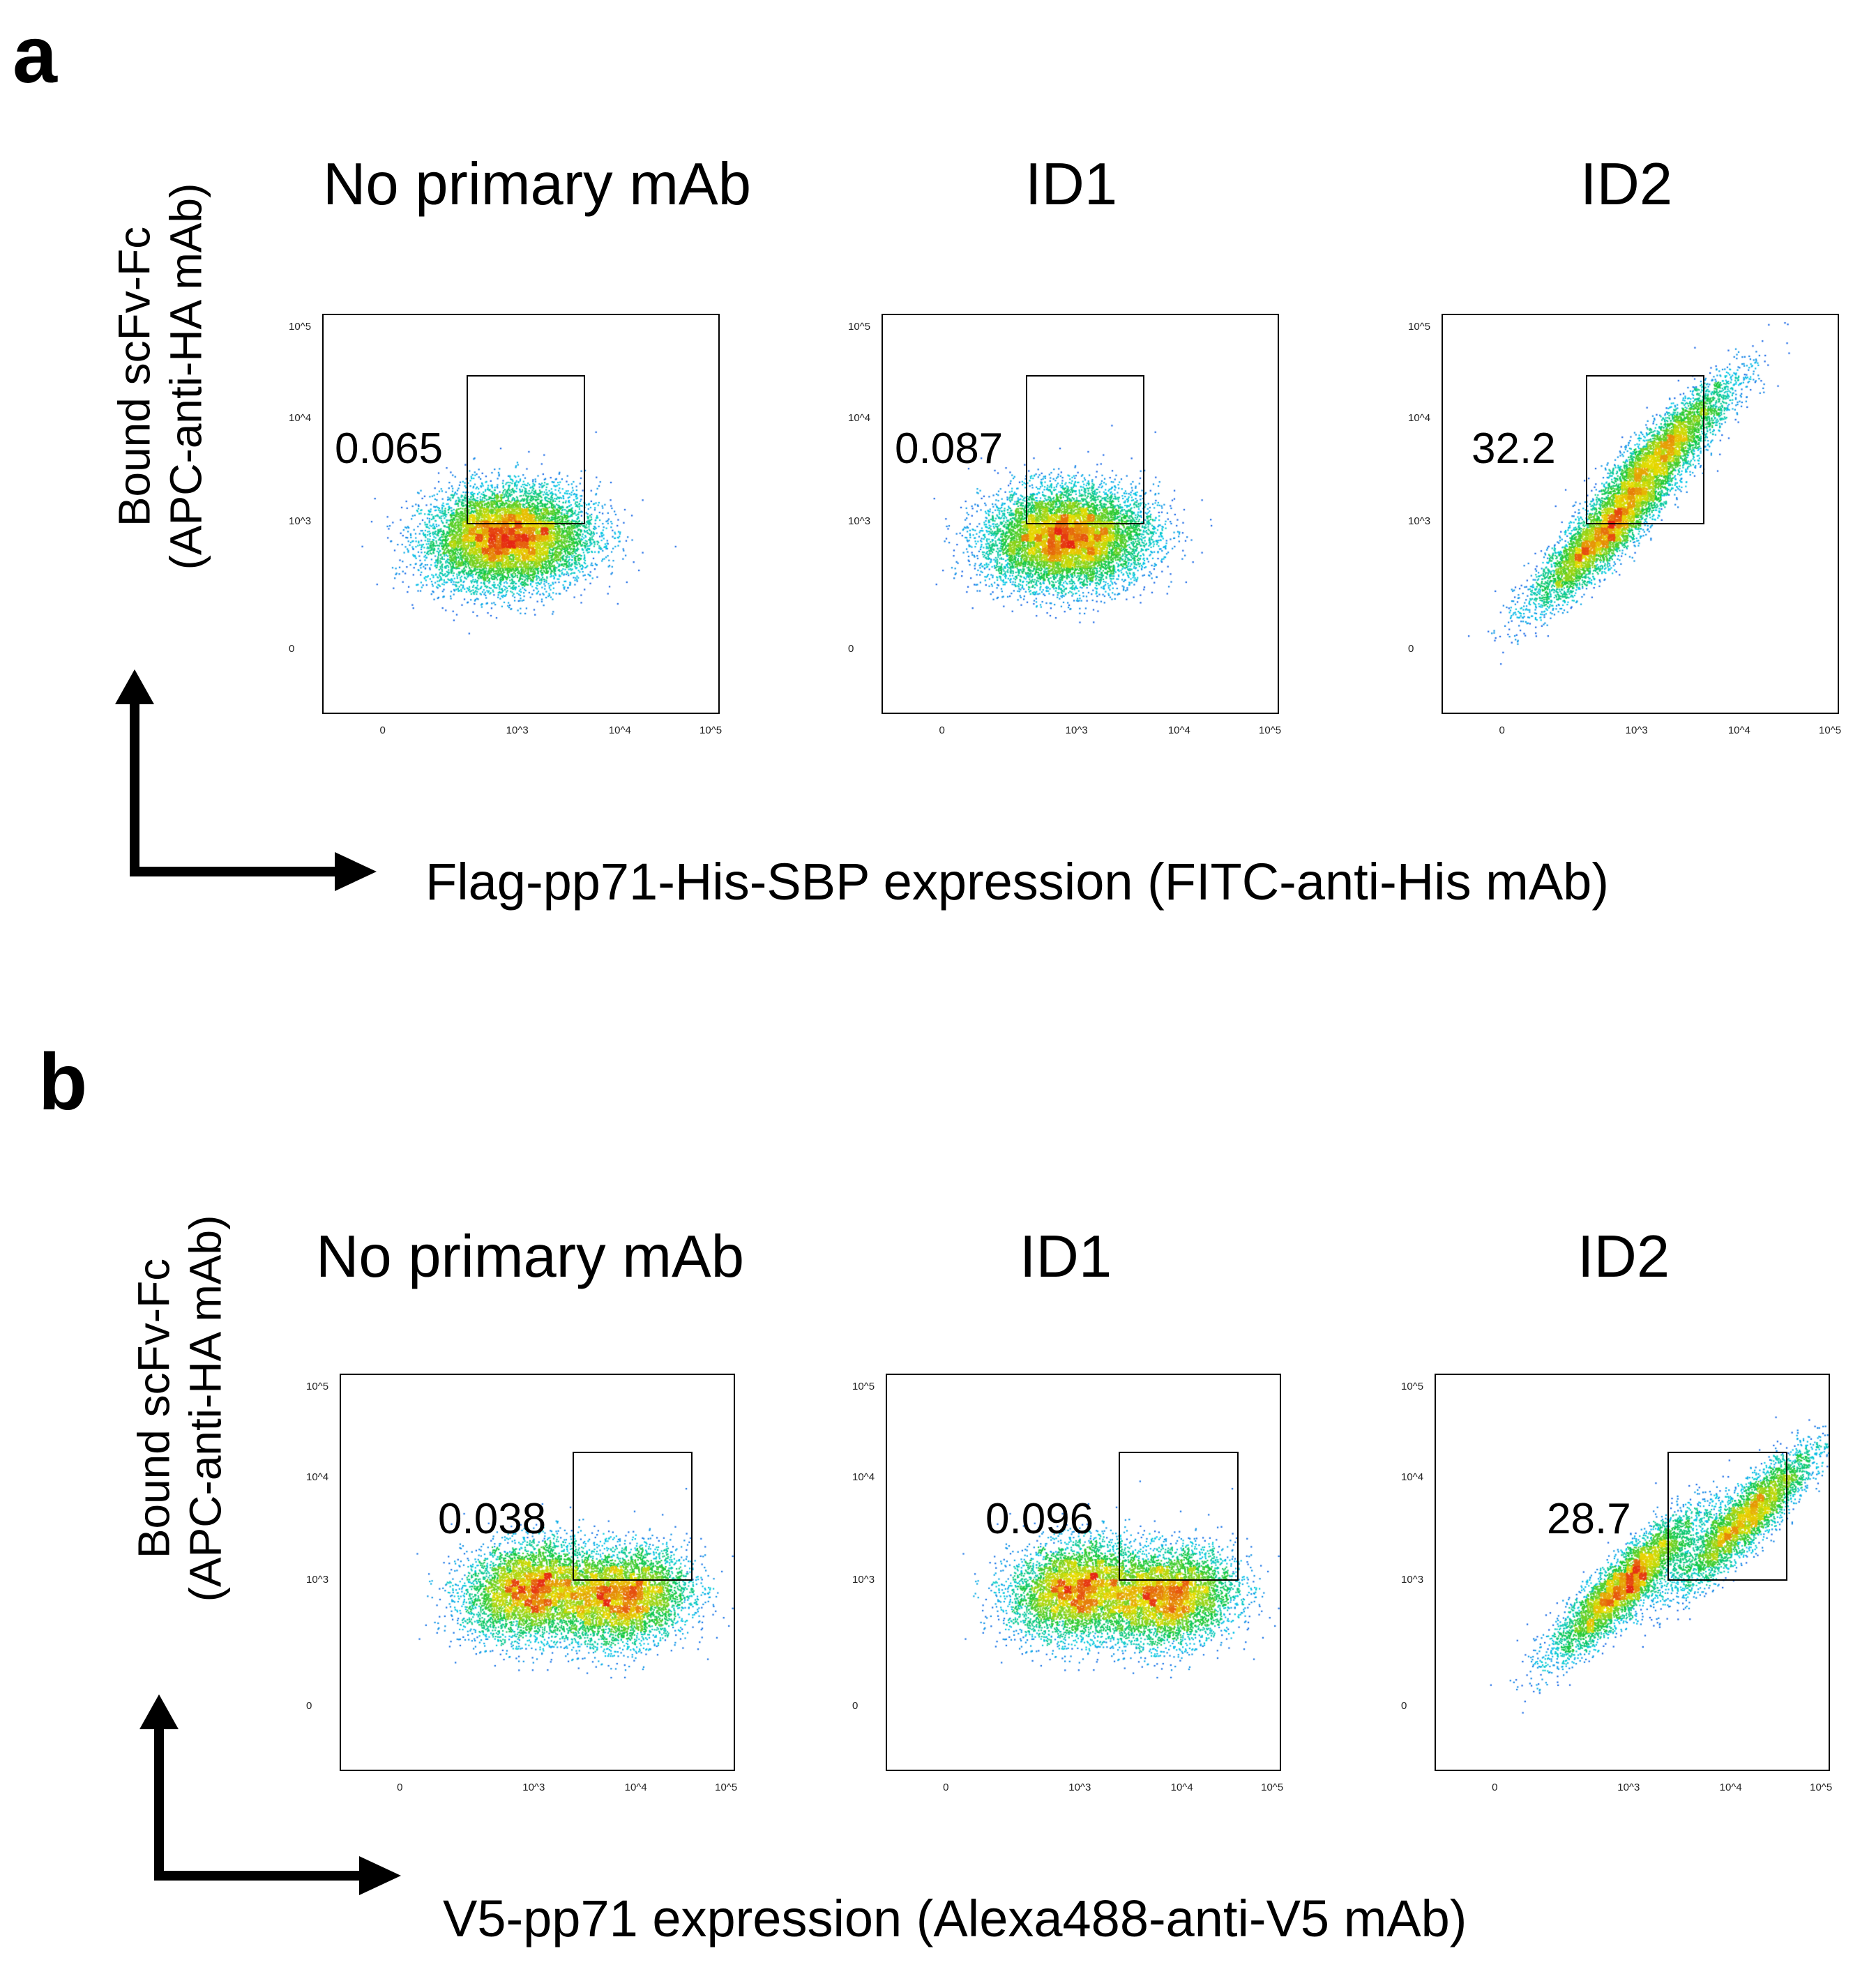 The image size is (1876, 1967). I want to click on subplot-title-b3: ID2, so click(1623, 1257).